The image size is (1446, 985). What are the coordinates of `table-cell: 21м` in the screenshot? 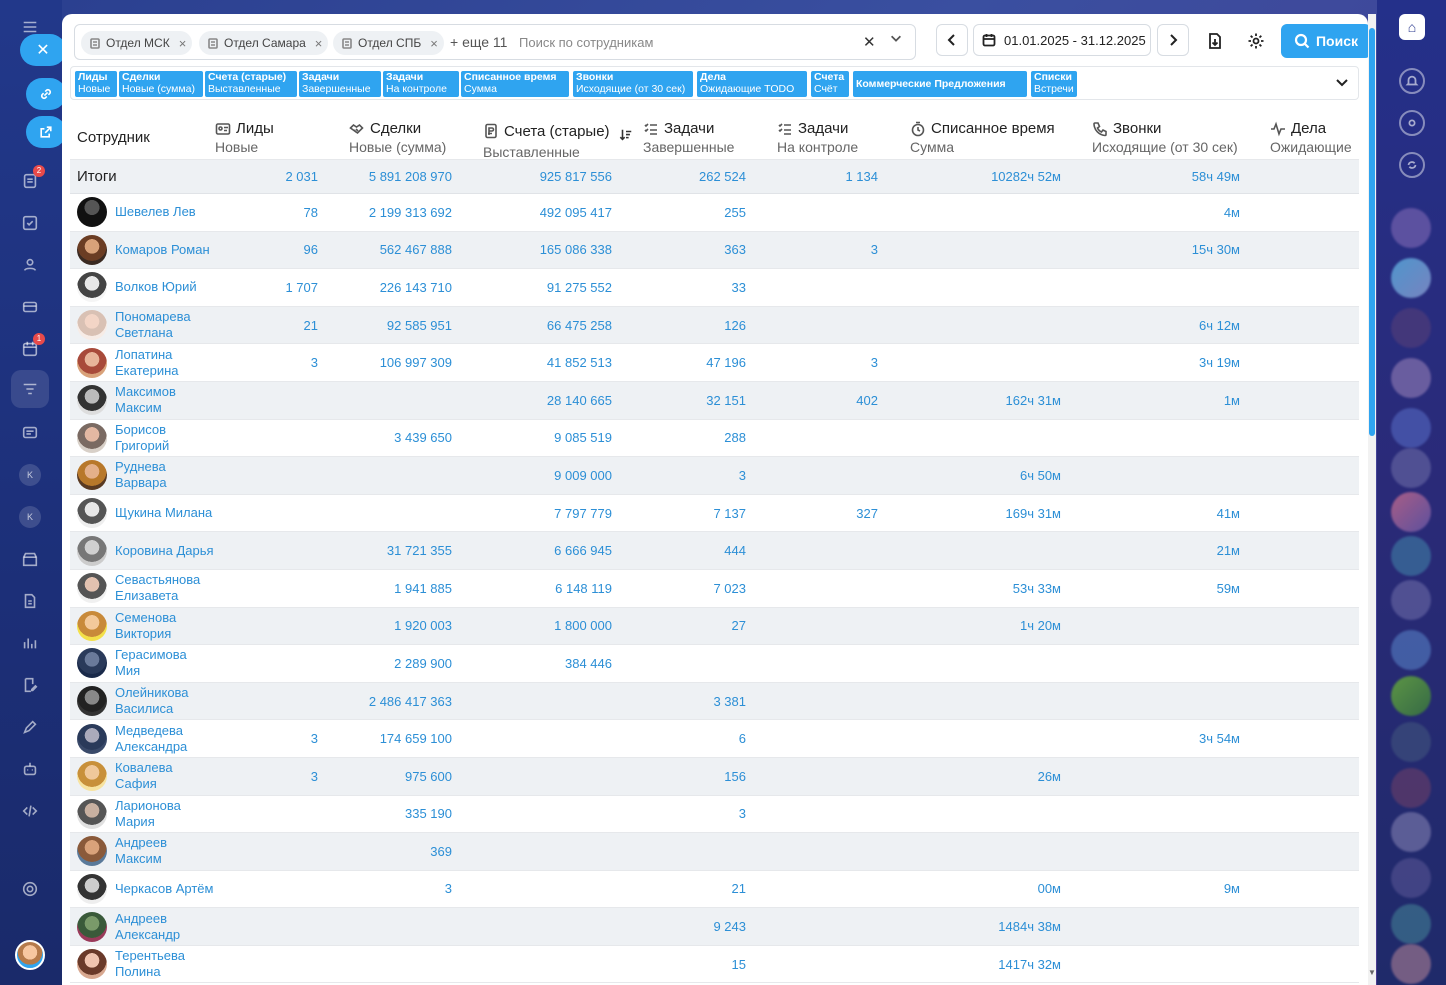 It's located at (1228, 551).